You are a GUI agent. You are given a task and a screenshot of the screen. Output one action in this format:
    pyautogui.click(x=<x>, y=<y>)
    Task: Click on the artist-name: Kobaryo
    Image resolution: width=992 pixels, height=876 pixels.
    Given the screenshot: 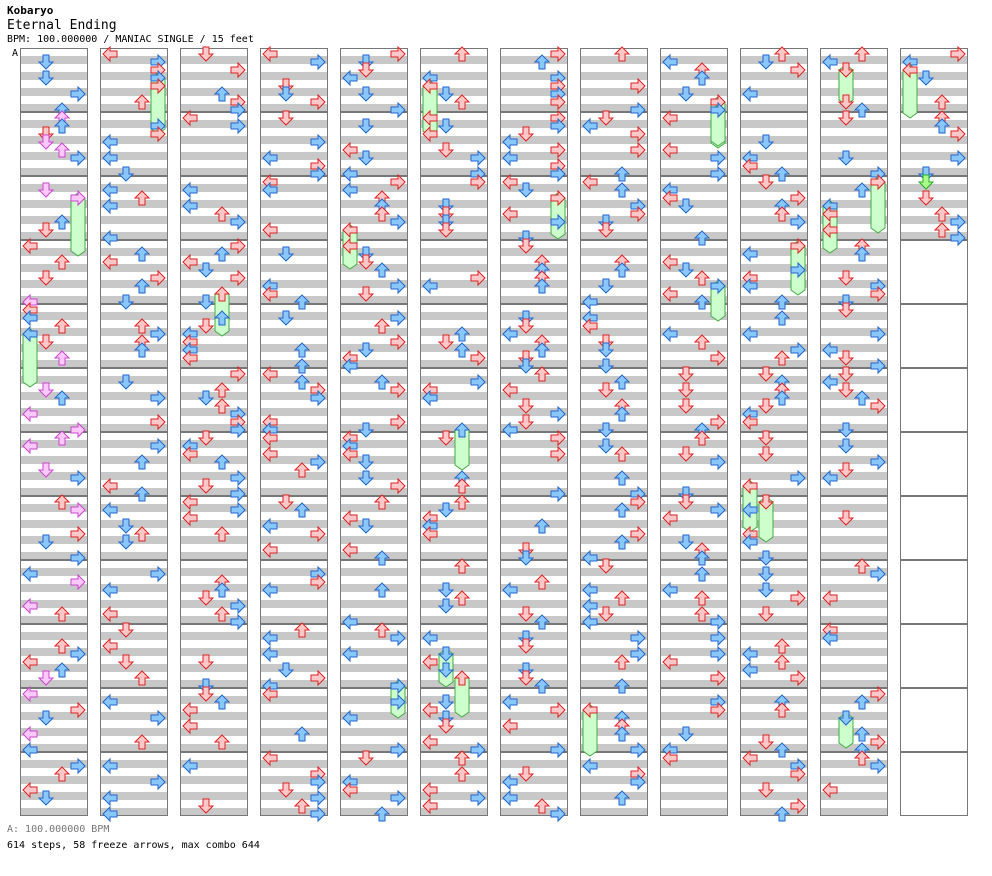 What is the action you would take?
    pyautogui.click(x=30, y=10)
    